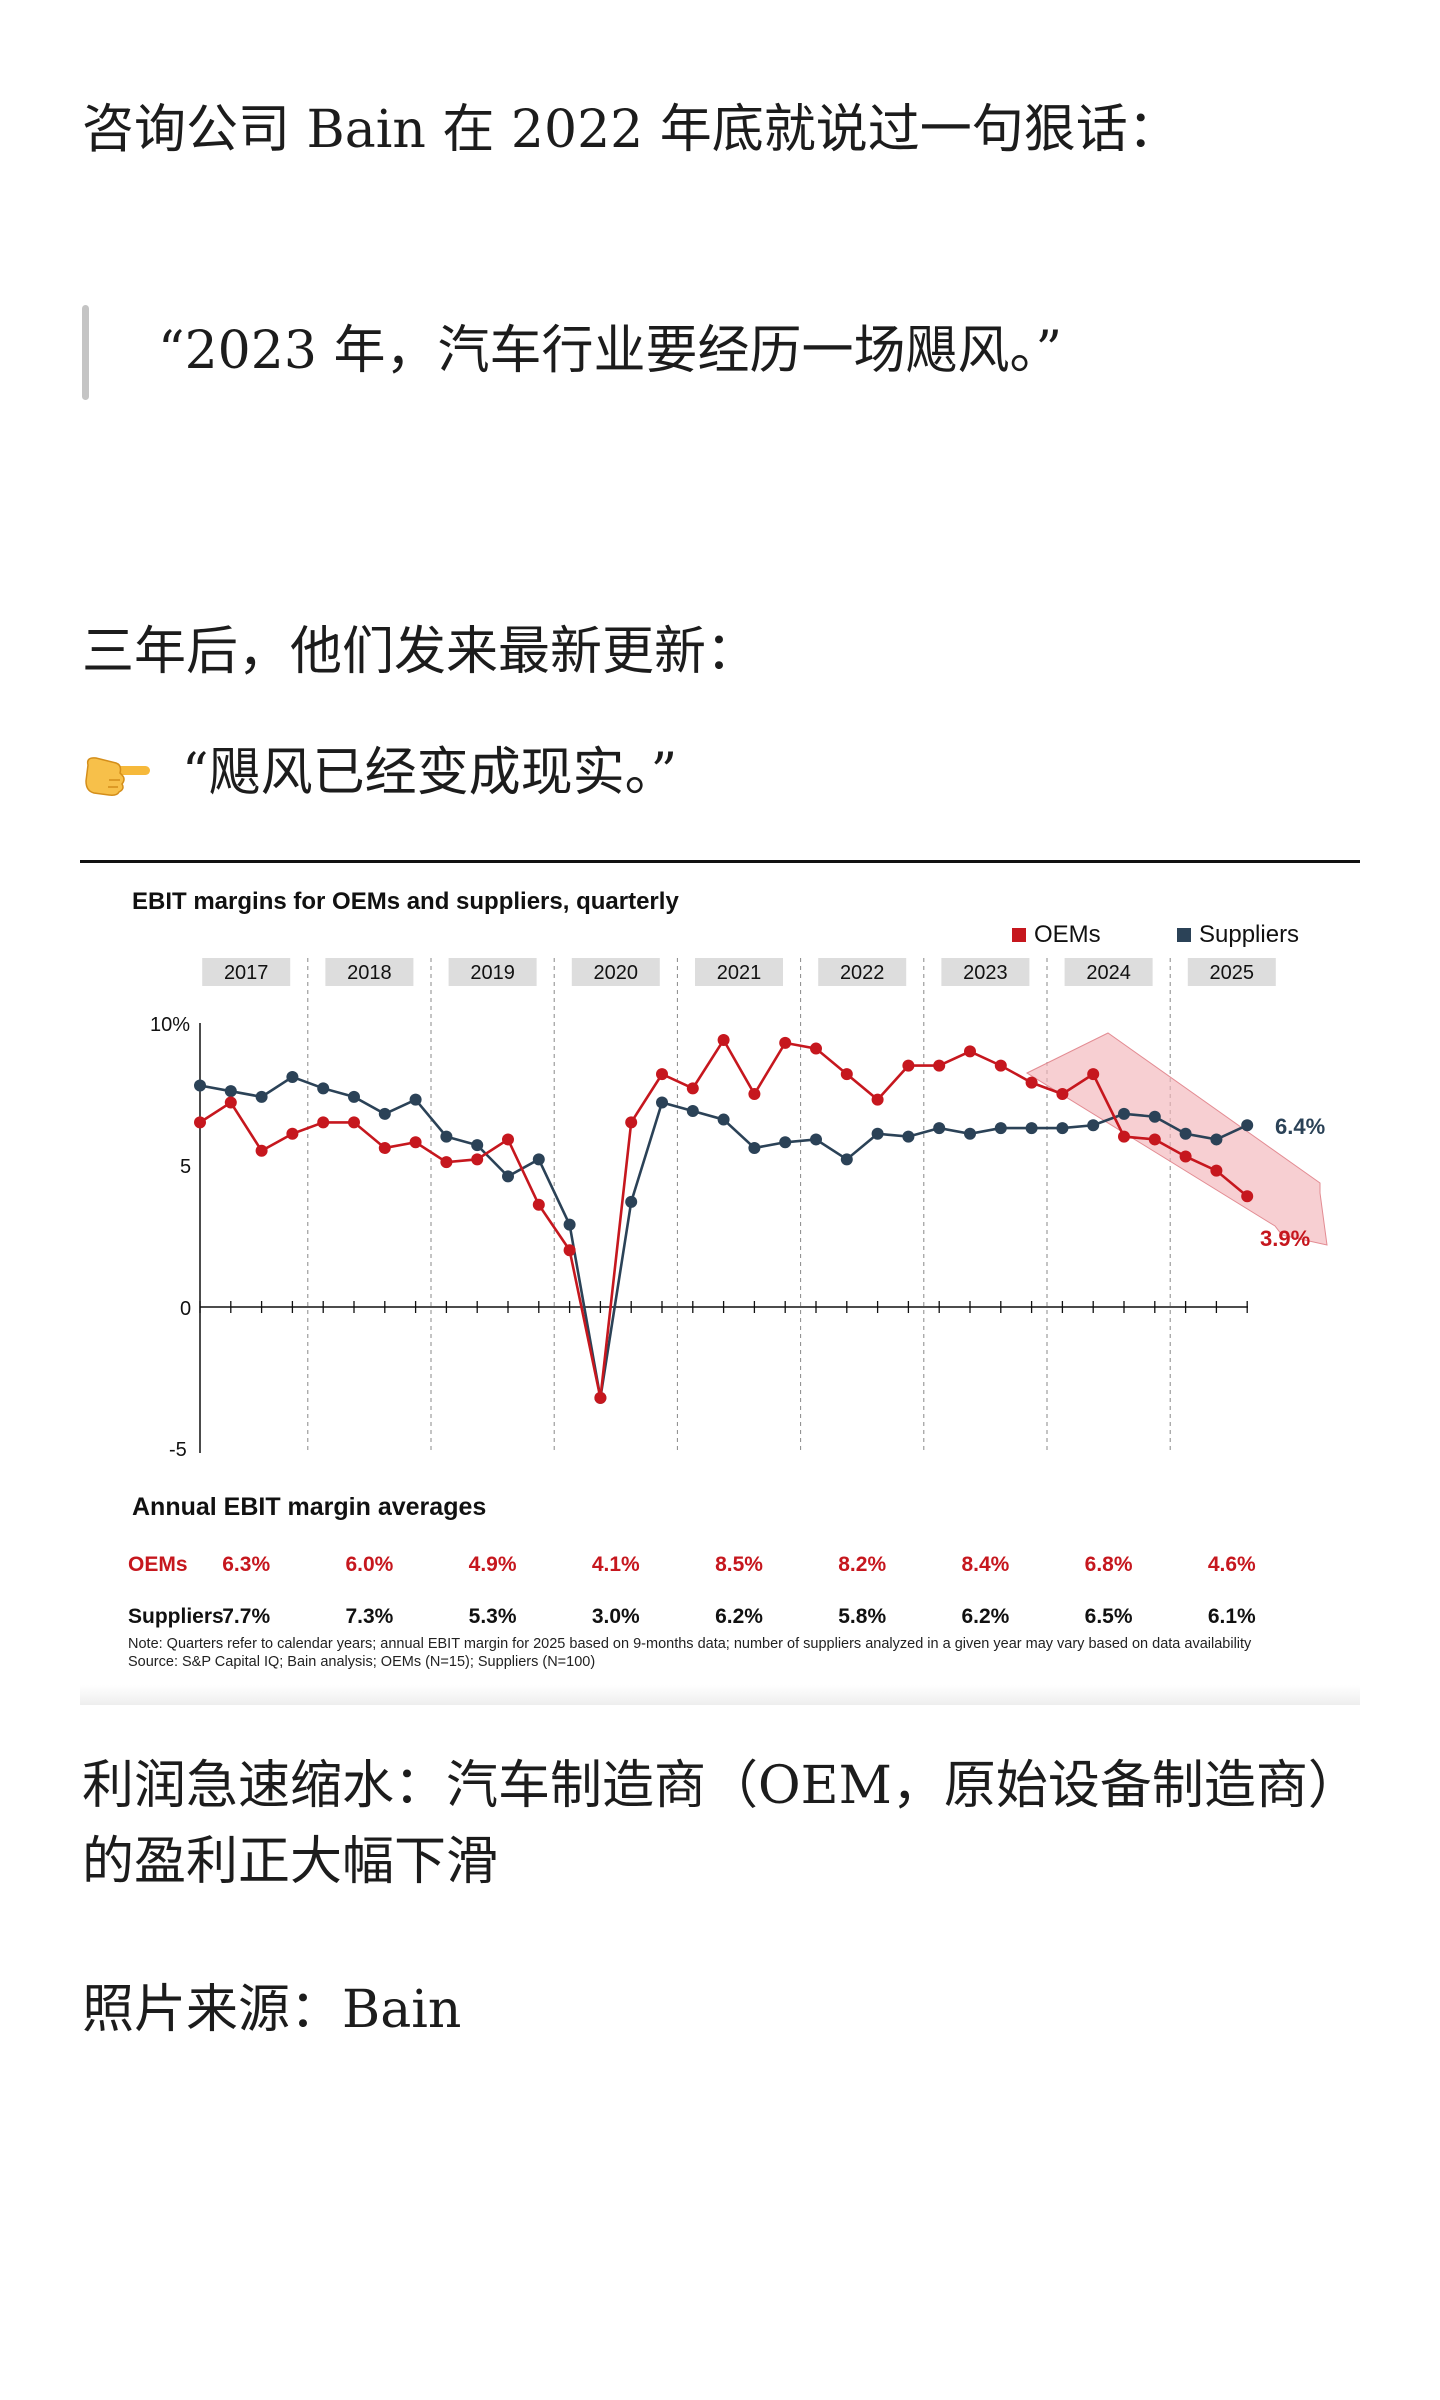 Image resolution: width=1440 pixels, height=2400 pixels. I want to click on annual-suppliers-label: Suppliers, so click(176, 1616).